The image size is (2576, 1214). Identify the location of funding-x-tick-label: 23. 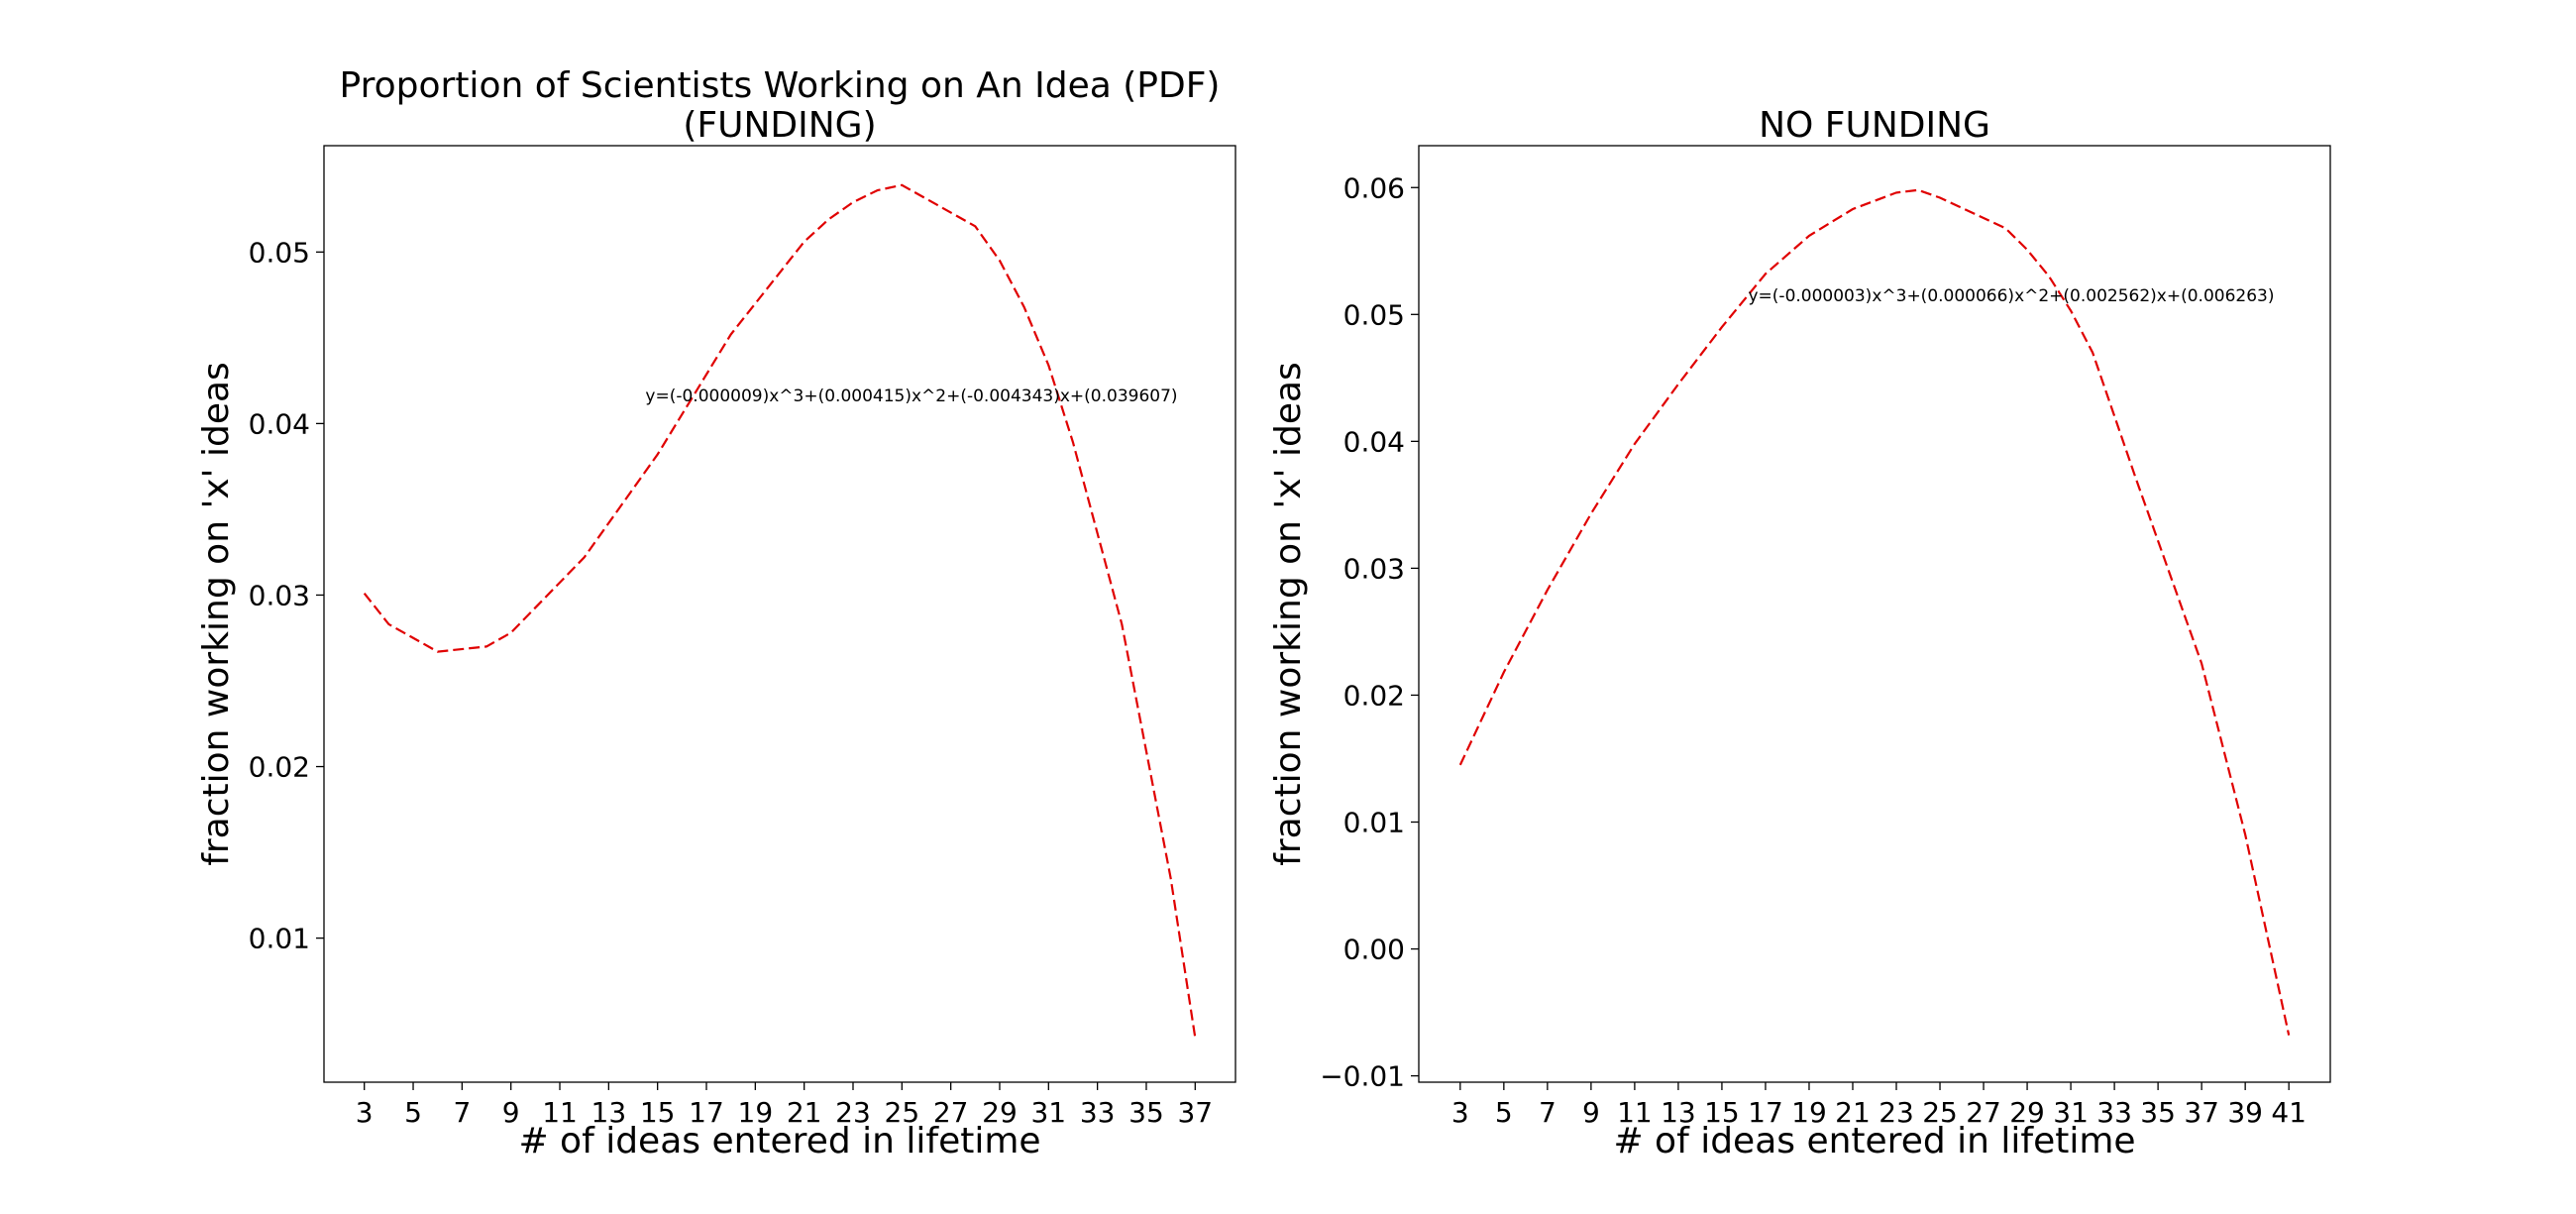
(853, 1112).